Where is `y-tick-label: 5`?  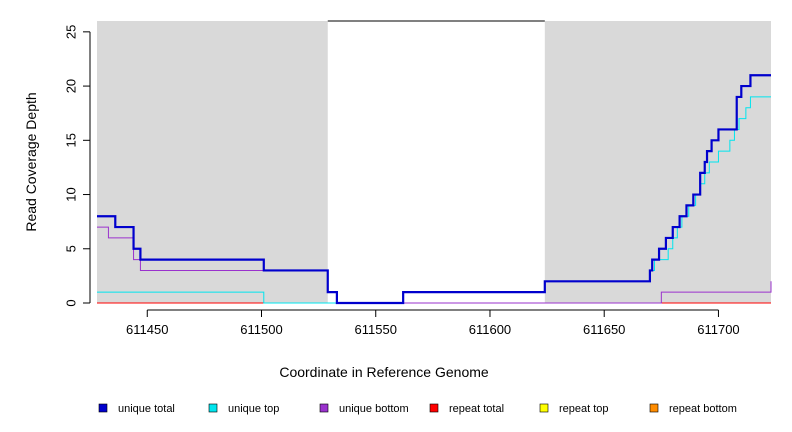 y-tick-label: 5 is located at coordinates (71, 248).